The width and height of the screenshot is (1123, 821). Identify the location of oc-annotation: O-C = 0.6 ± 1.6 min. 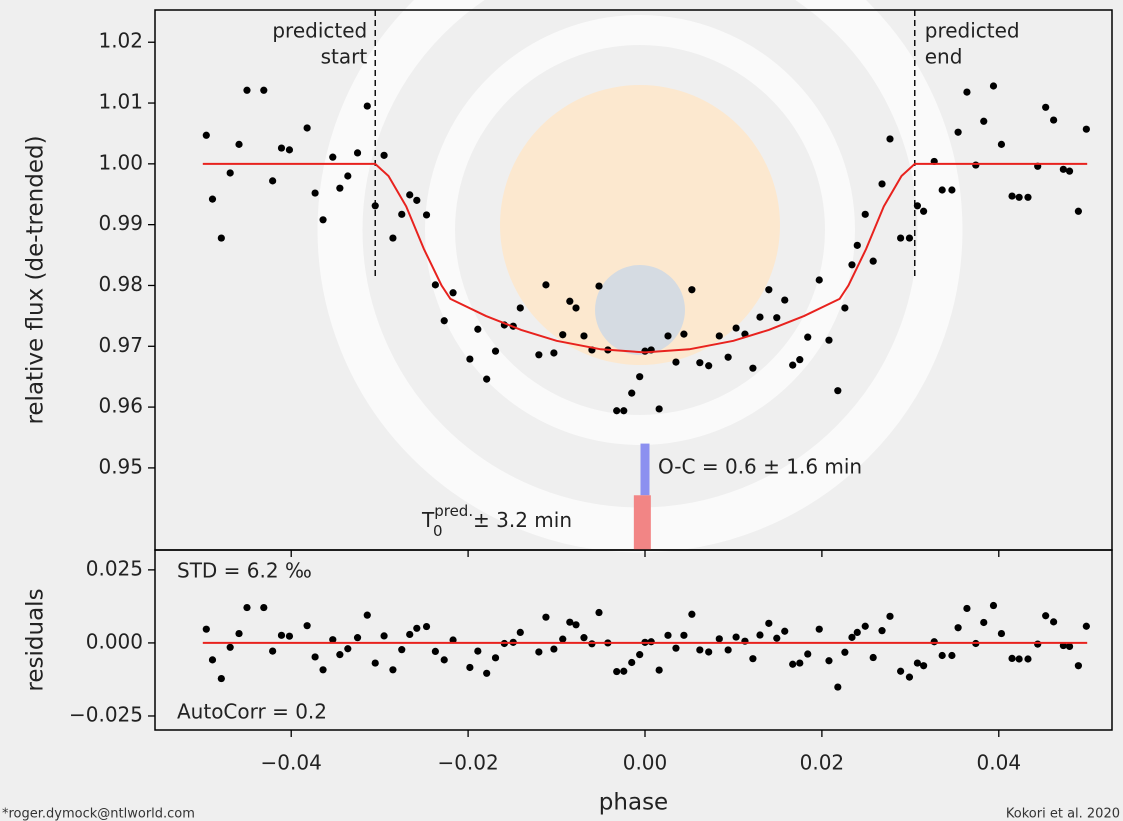
(760, 467).